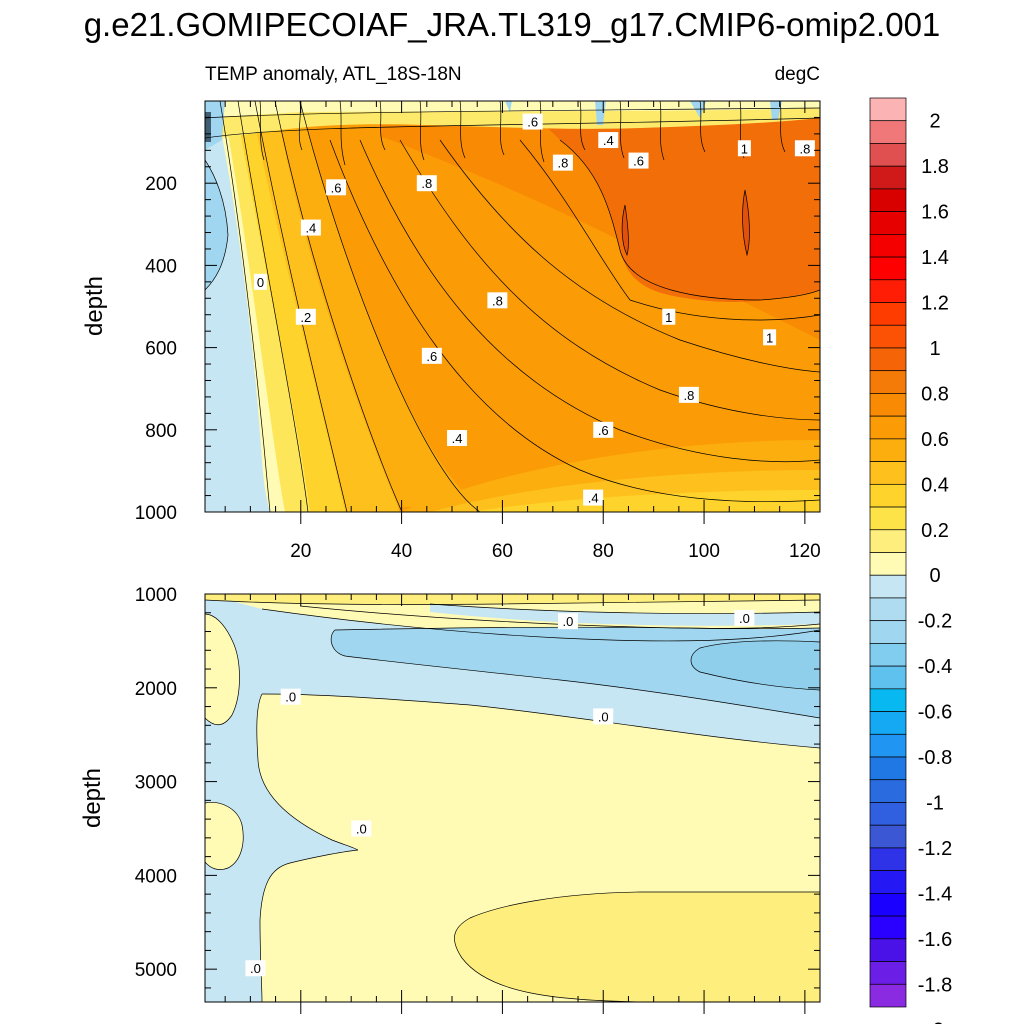 Image resolution: width=1024 pixels, height=1024 pixels. I want to click on colorbar-tick-label: -1.4, so click(935, 894).